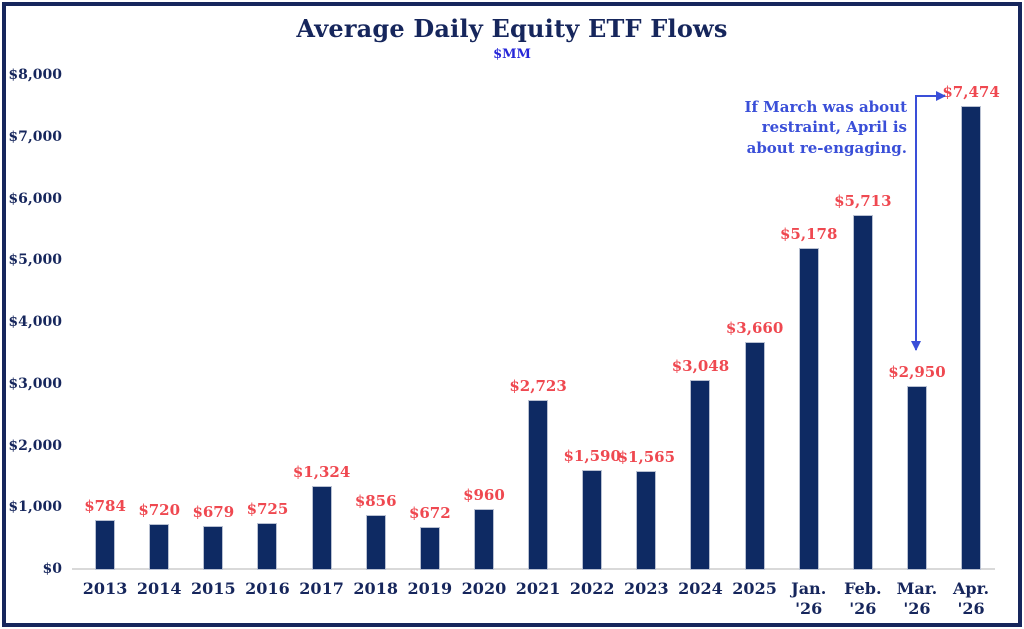 The width and height of the screenshot is (1024, 629). What do you see at coordinates (321, 472) in the screenshot?
I see `bar-value-label: $1,324` at bounding box center [321, 472].